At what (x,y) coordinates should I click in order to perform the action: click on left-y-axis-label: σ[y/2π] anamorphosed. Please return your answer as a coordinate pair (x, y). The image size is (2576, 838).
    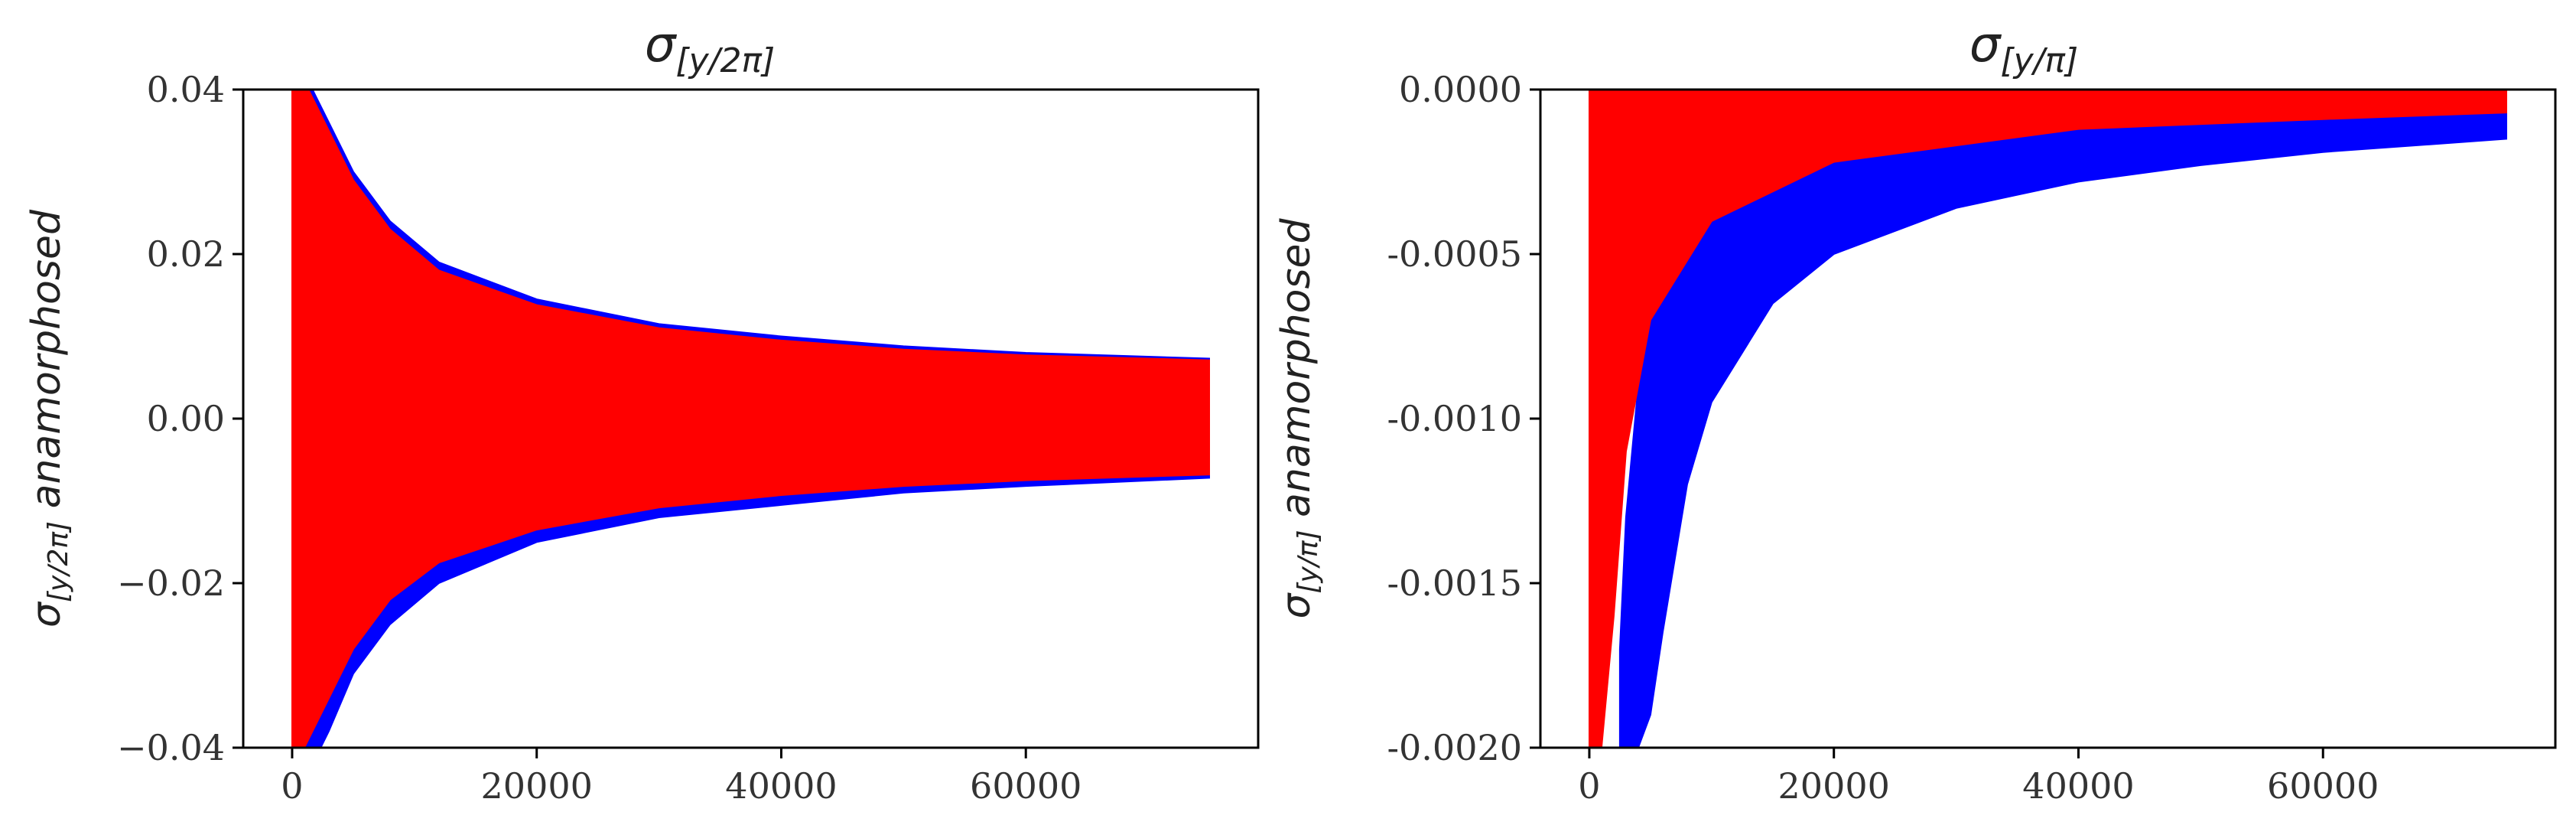
    Looking at the image, I should click on (49, 418).